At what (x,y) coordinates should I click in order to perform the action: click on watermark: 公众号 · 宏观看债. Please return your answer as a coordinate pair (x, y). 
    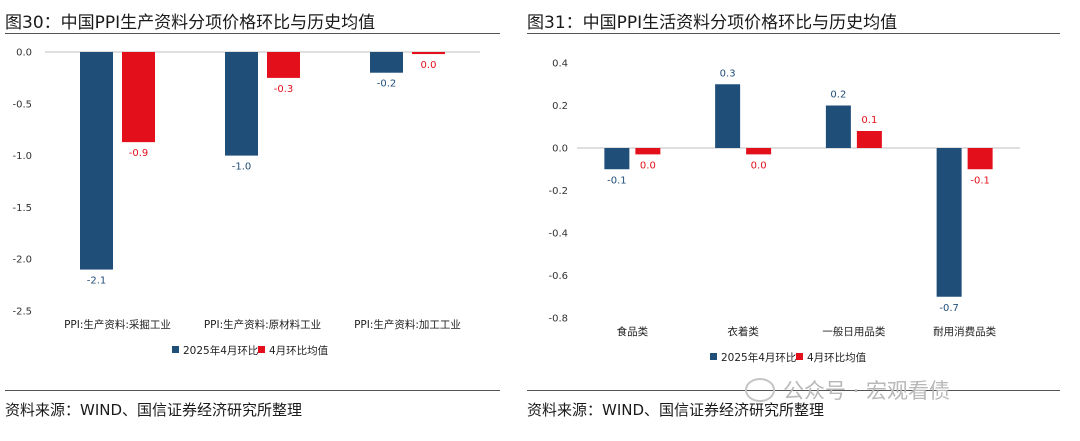
    Looking at the image, I should click on (847, 390).